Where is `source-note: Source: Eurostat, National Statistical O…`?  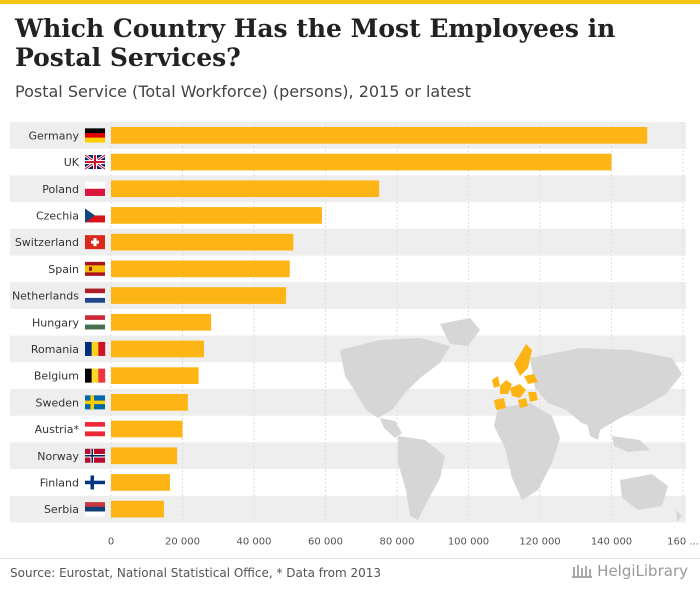
source-note: Source: Eurostat, National Statistical O… is located at coordinates (196, 573).